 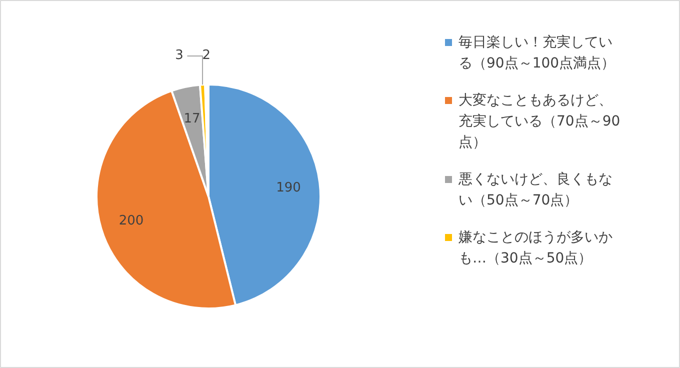 What do you see at coordinates (288, 188) in the screenshot?
I see `data-label: 190` at bounding box center [288, 188].